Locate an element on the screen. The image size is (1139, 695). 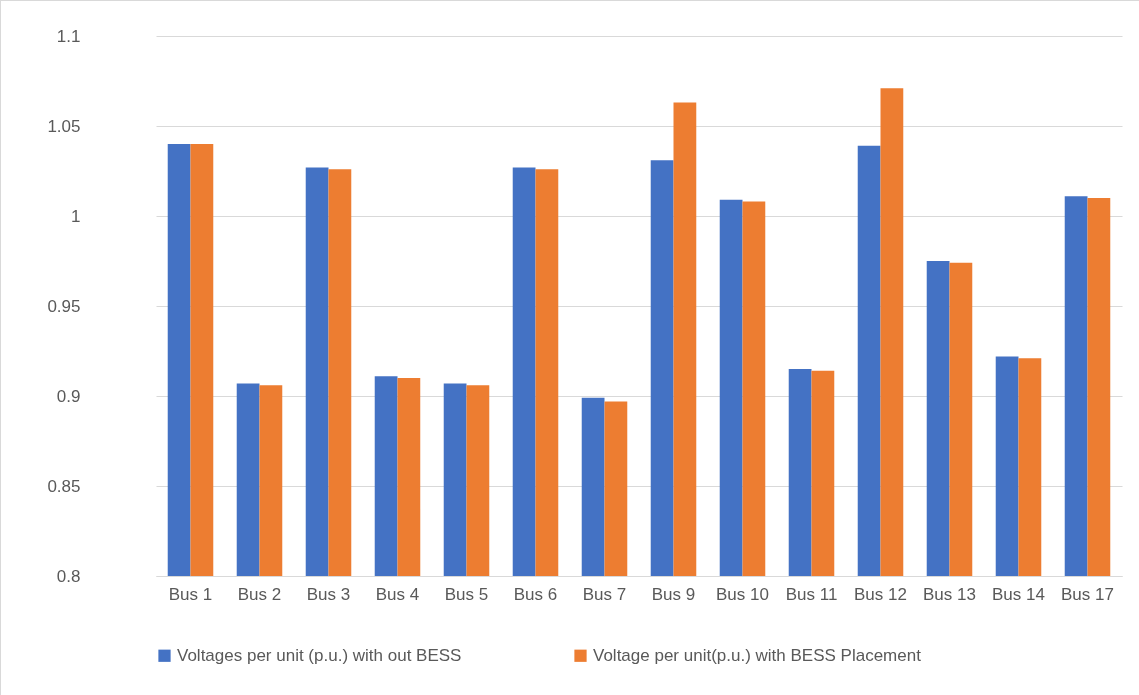
x-tick-label: Bus 12 is located at coordinates (880, 594).